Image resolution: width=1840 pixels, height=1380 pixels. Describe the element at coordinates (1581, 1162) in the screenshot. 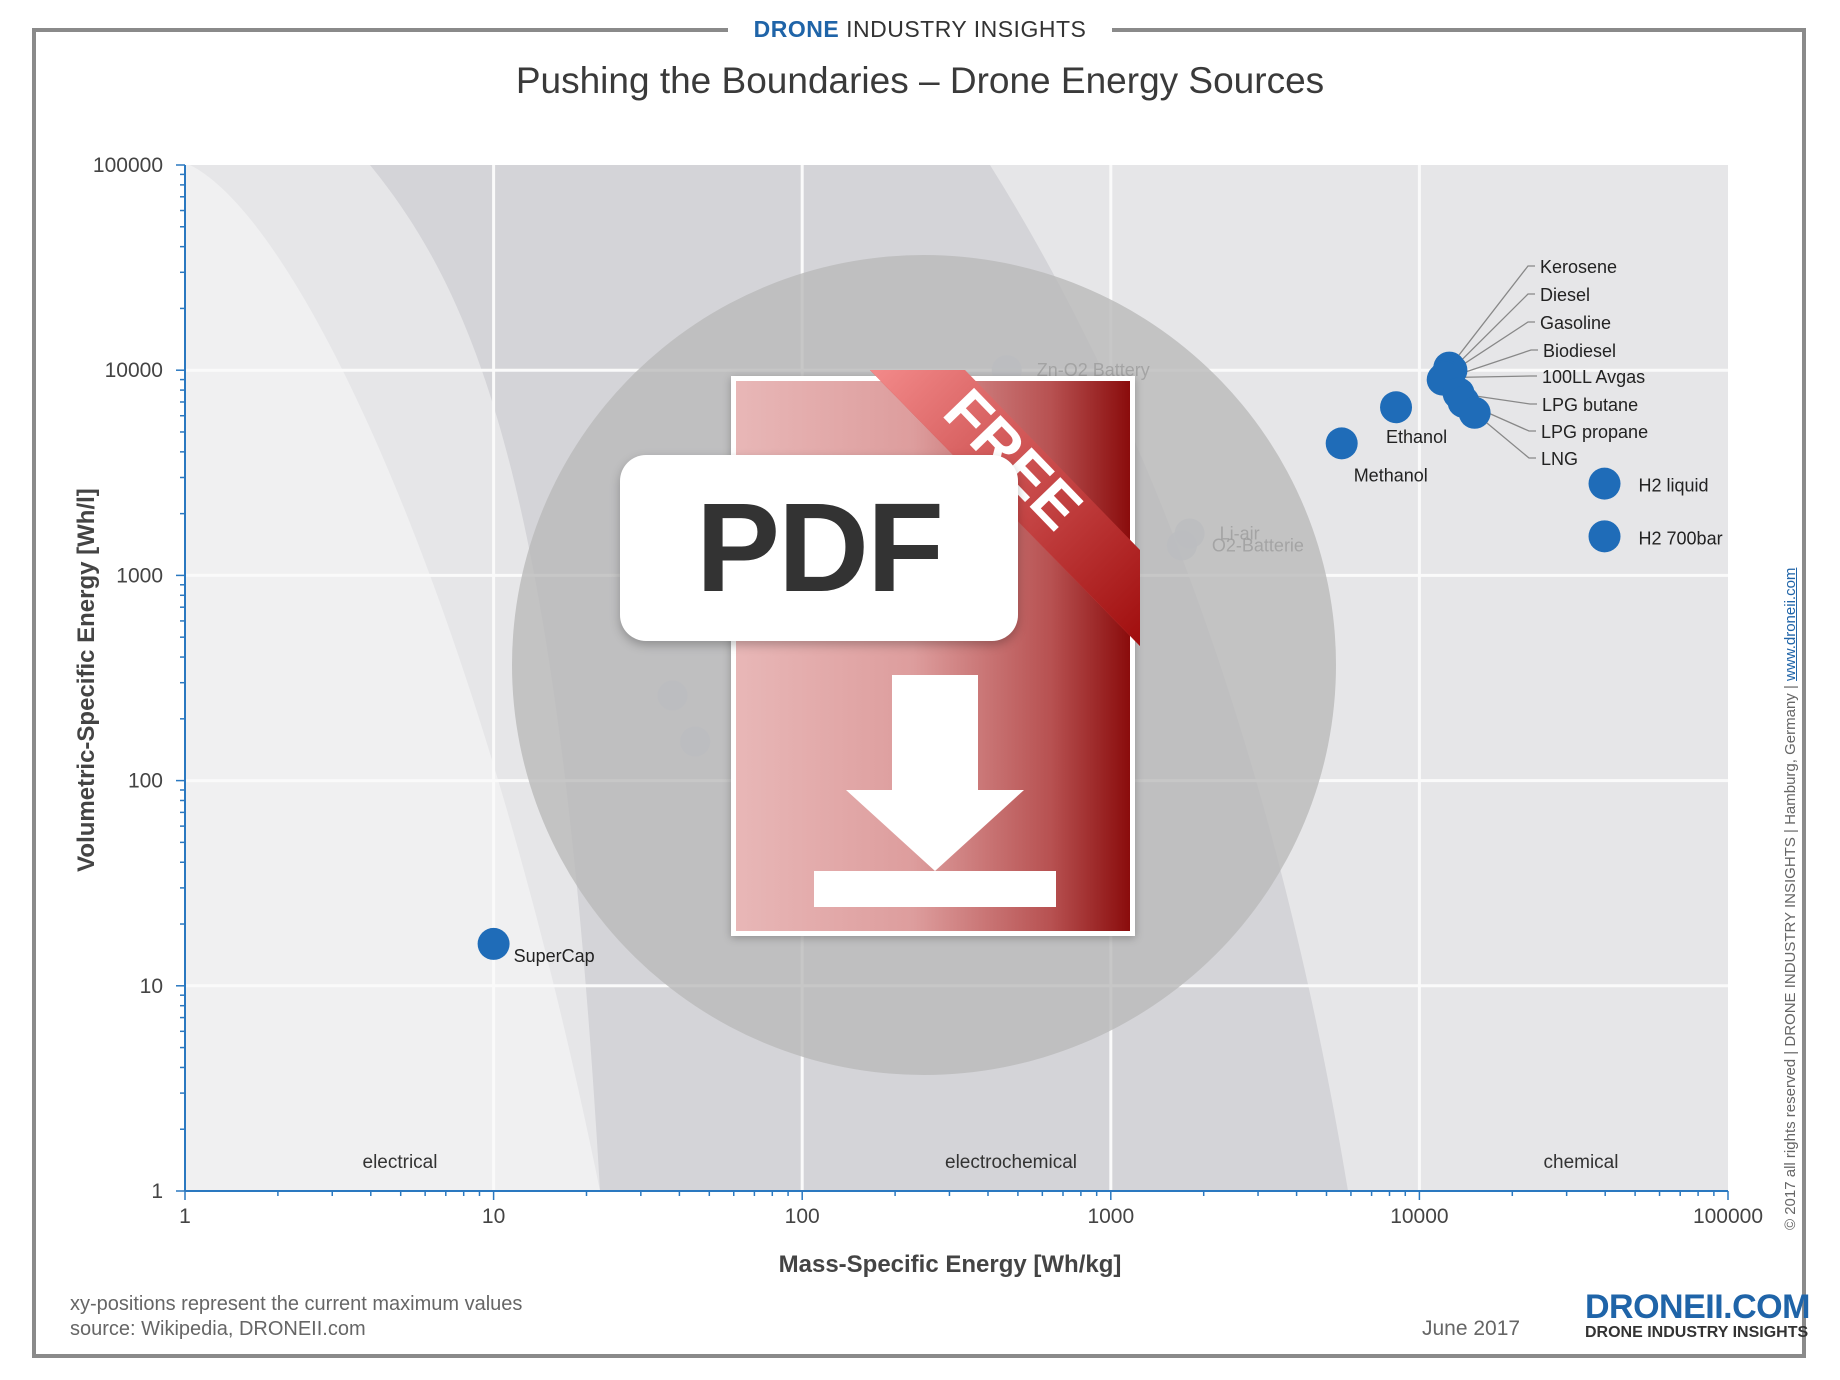

I see `region-label: chemical` at that location.